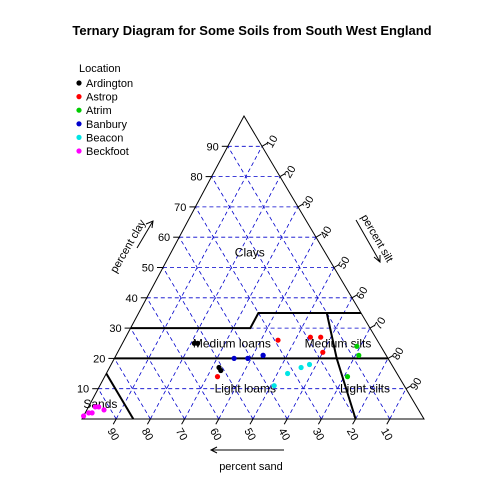 The width and height of the screenshot is (504, 504). Describe the element at coordinates (250, 252) in the screenshot. I see `region-label: Clays` at that location.